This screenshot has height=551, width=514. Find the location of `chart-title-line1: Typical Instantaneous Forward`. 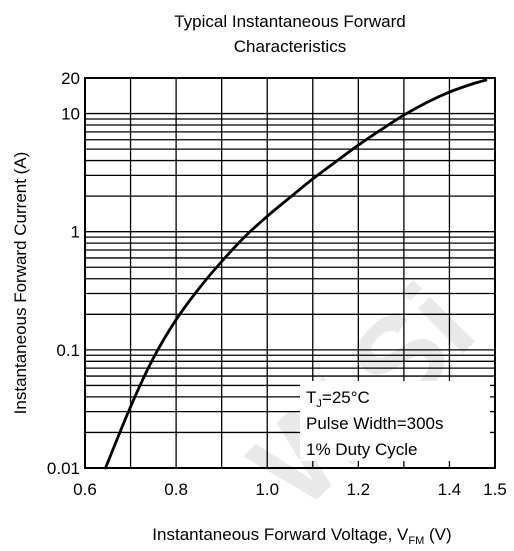

chart-title-line1: Typical Instantaneous Forward is located at coordinates (290, 21).